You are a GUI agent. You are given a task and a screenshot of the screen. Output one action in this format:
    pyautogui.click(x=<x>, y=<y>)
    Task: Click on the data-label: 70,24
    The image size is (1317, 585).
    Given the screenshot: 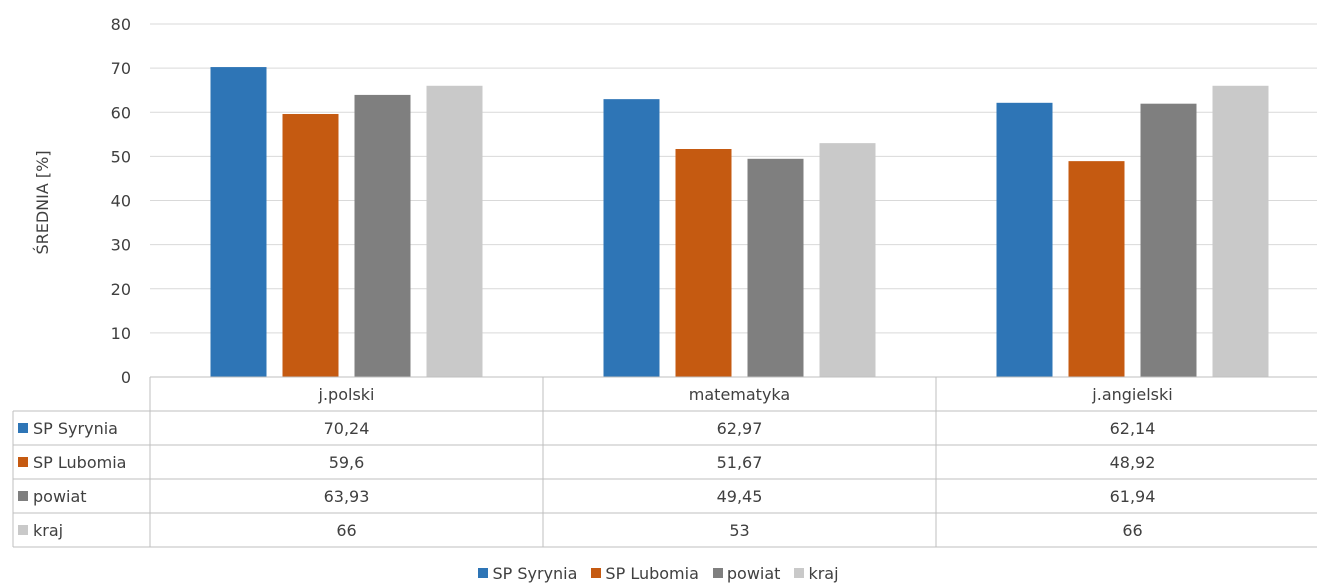 What is the action you would take?
    pyautogui.click(x=347, y=428)
    